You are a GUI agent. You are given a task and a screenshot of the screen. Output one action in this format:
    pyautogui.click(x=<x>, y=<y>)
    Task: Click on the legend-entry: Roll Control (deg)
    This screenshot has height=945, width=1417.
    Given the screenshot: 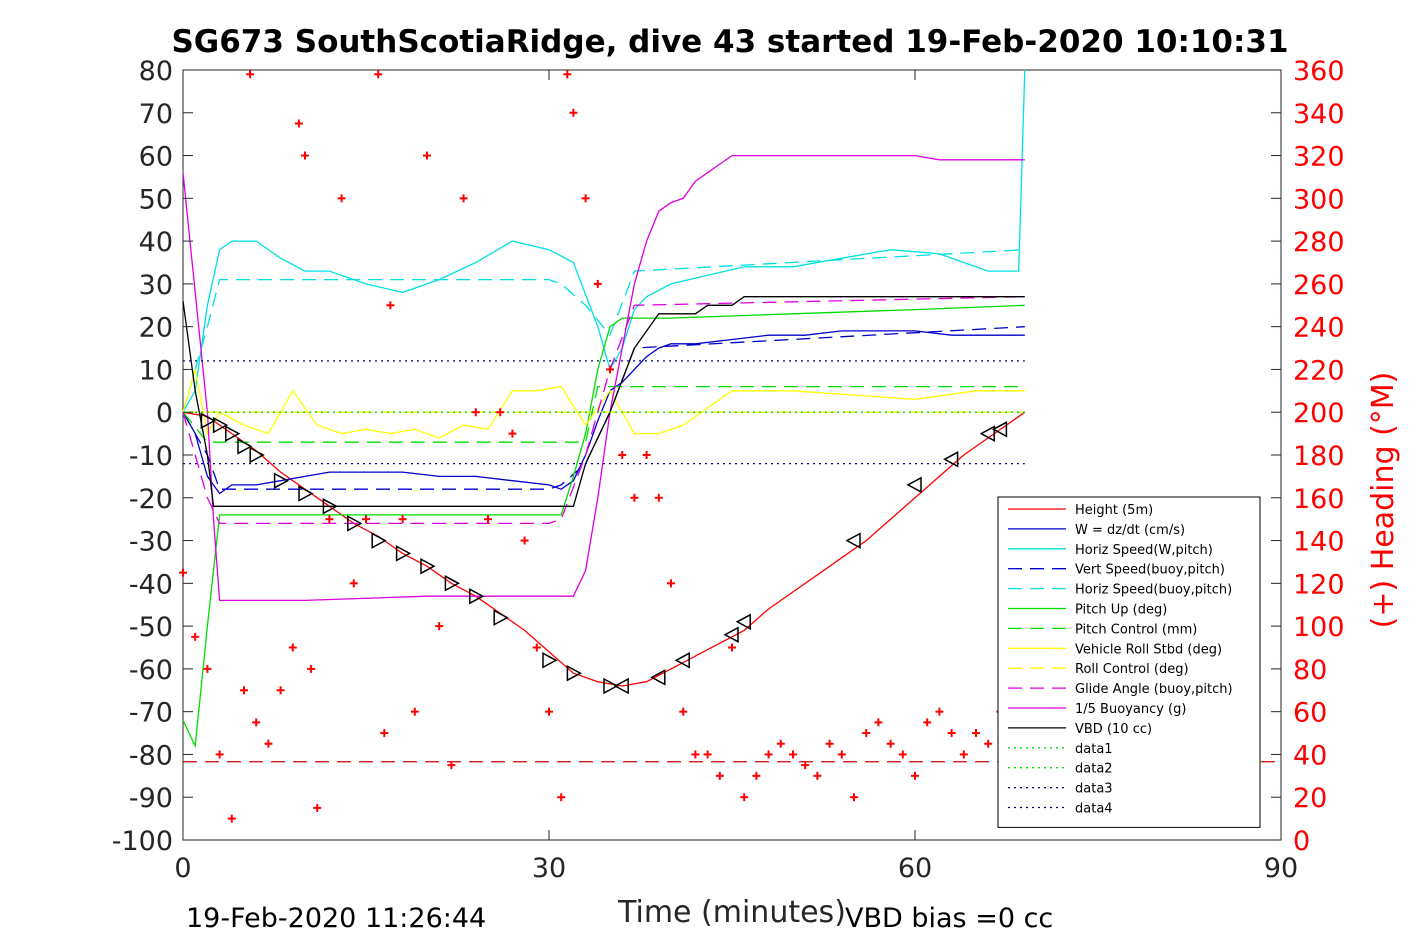 What is the action you would take?
    pyautogui.click(x=1098, y=669)
    